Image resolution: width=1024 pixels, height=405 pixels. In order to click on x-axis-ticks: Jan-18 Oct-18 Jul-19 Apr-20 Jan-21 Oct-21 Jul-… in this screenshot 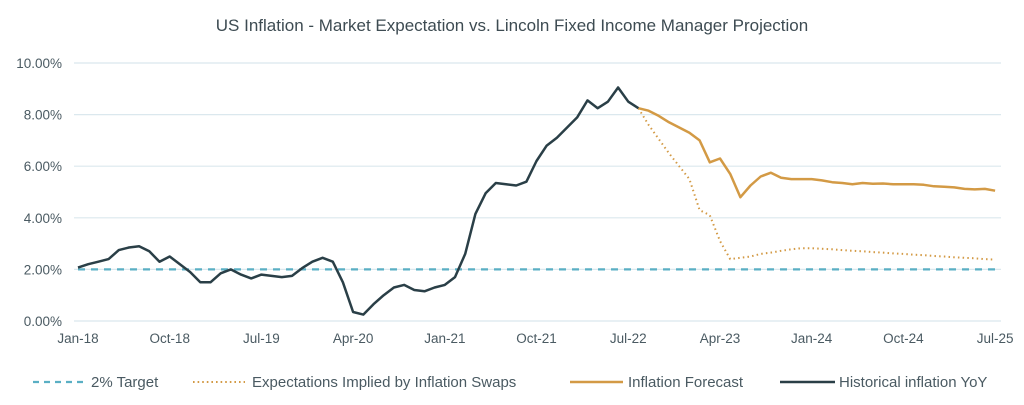, I will do `click(535, 338)`.